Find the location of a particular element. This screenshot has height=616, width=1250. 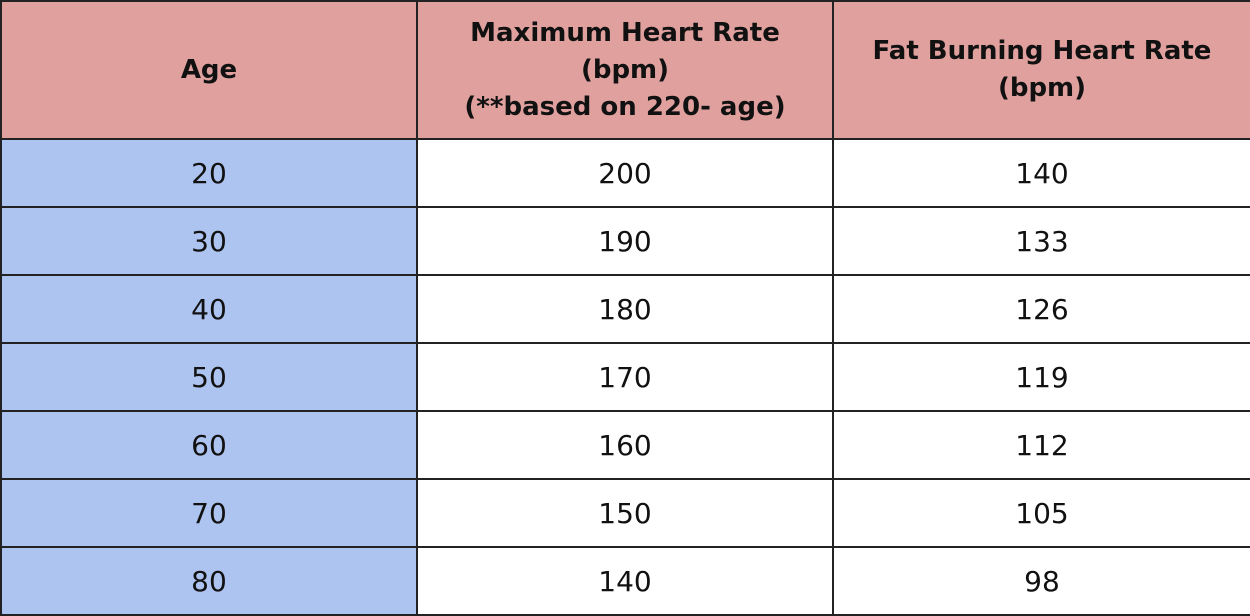

table-row: 40 180 126 is located at coordinates (625, 309).